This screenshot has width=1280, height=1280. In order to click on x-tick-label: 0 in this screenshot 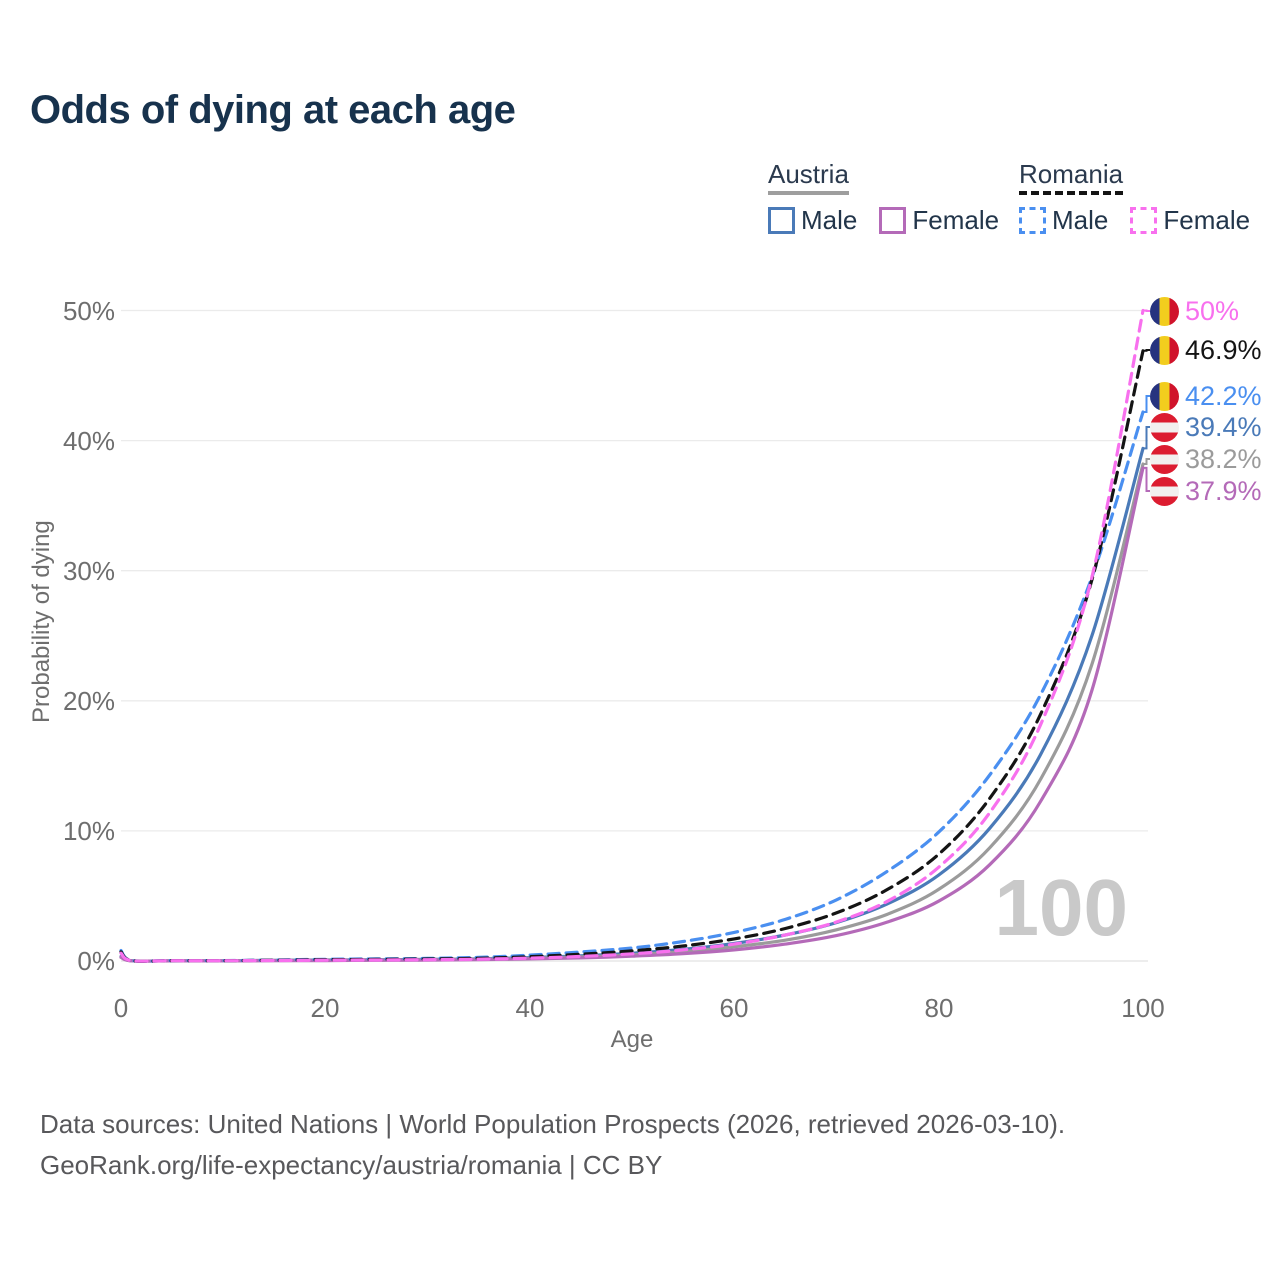, I will do `click(121, 1008)`.